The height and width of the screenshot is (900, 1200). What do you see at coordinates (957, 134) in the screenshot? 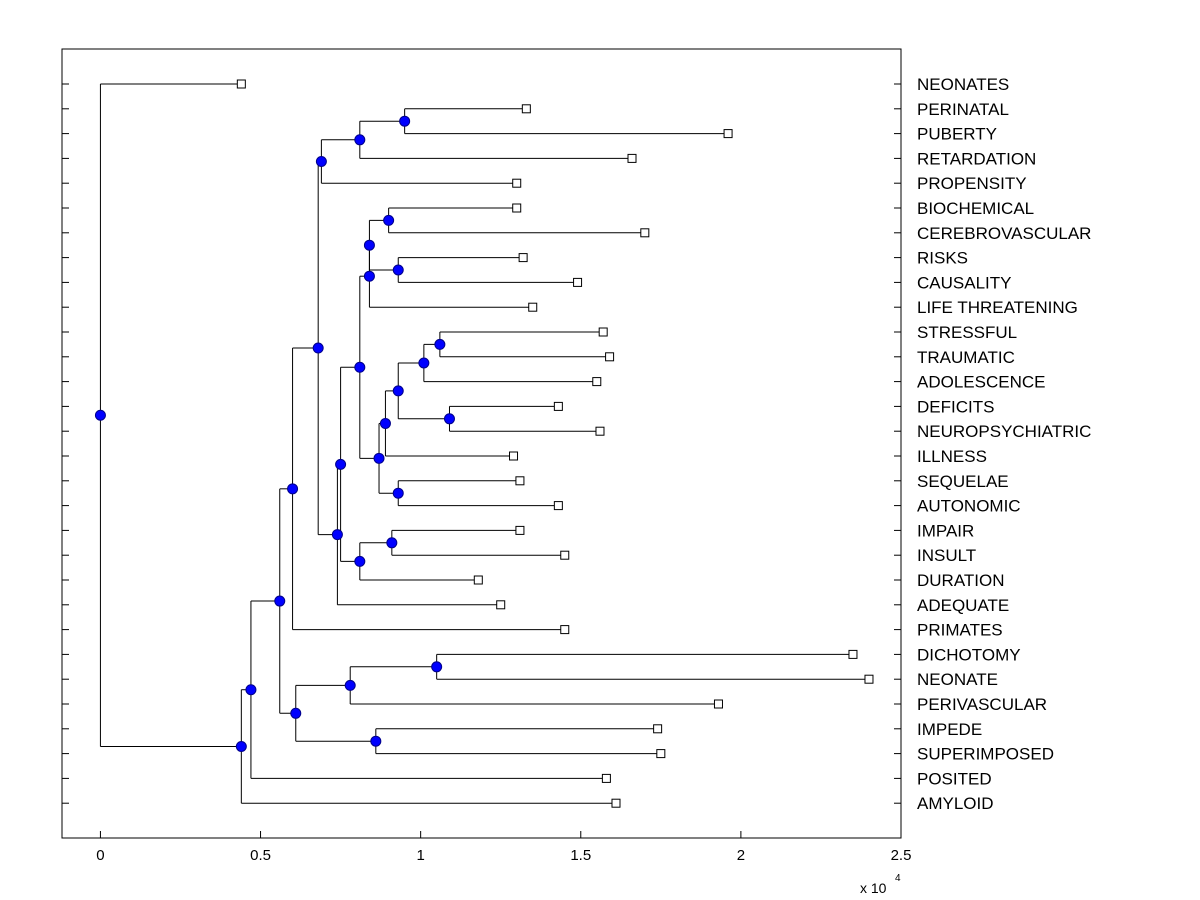
I see `leaf-label: PUBERTY` at bounding box center [957, 134].